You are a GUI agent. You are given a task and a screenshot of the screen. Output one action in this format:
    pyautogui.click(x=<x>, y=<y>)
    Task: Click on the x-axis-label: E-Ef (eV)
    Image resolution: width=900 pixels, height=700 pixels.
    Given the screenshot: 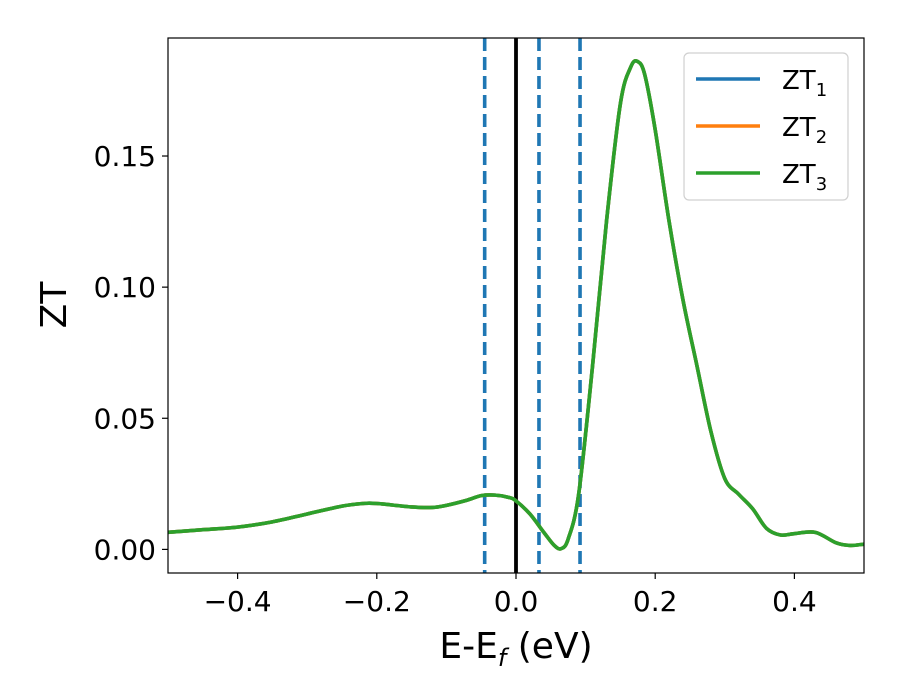 What is the action you would take?
    pyautogui.click(x=515, y=649)
    